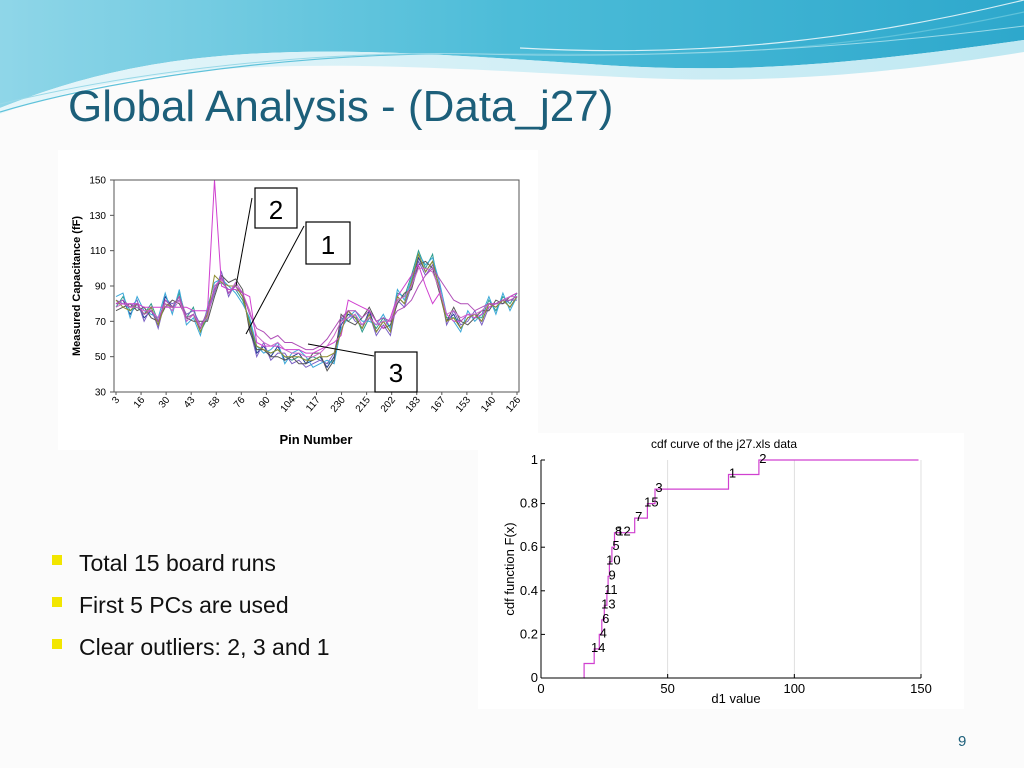  Describe the element at coordinates (101, 322) in the screenshot. I see `chart1-y-tick-label: 70` at that location.